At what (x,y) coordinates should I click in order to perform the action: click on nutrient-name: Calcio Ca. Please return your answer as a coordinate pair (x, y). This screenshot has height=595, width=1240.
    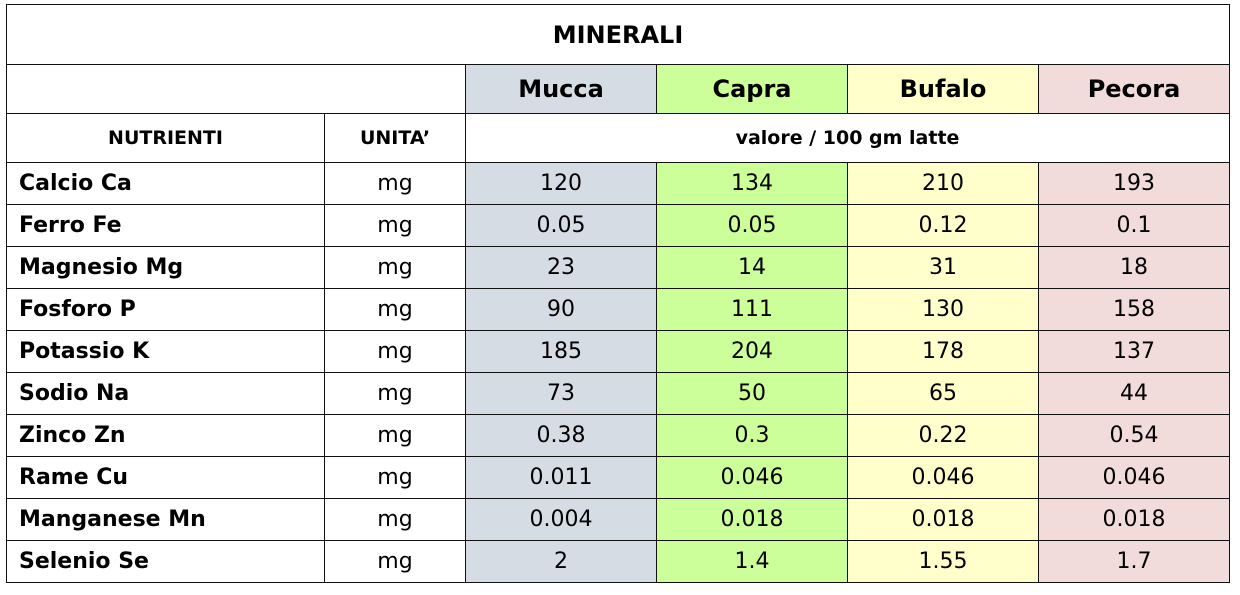
    Looking at the image, I should click on (165, 183).